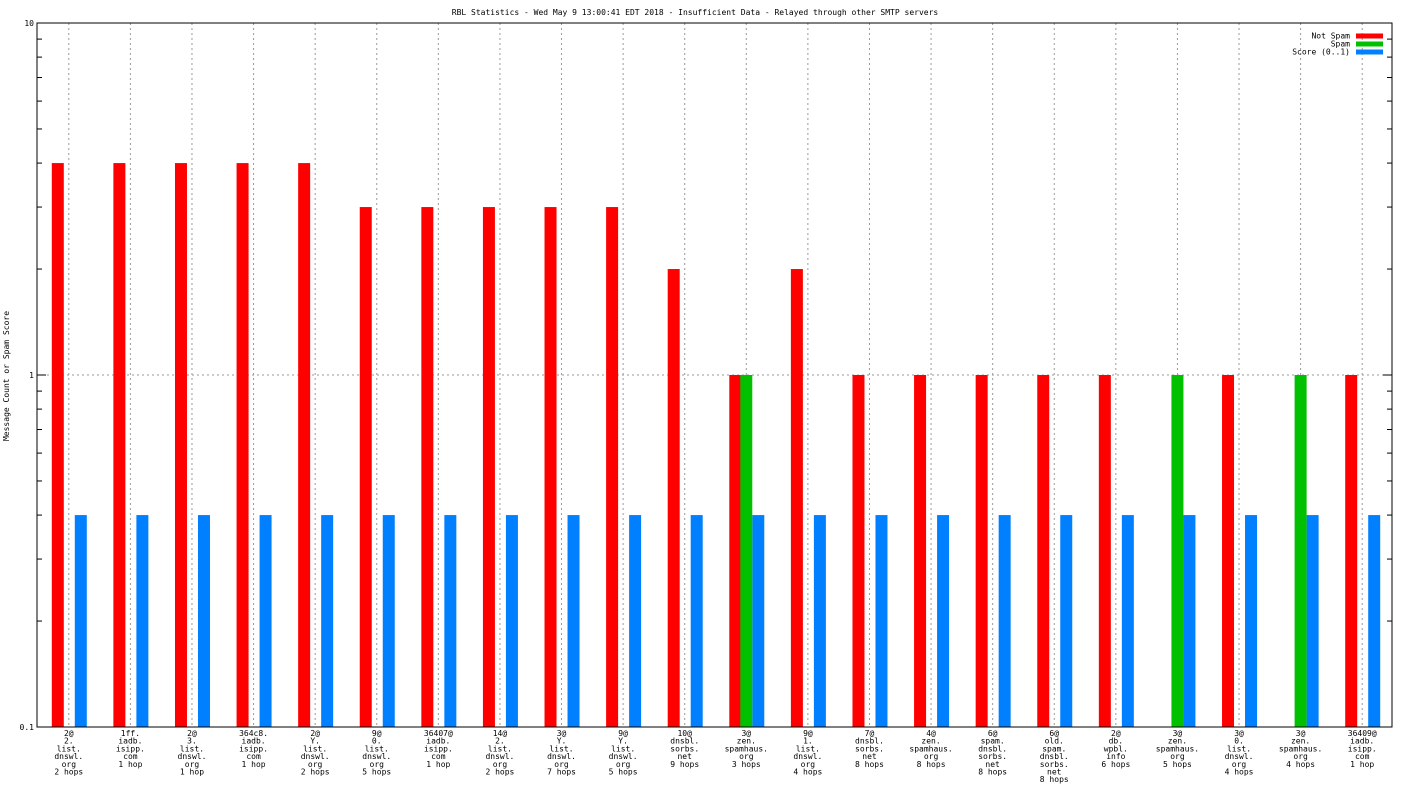  I want to click on x-tick-label: 6@ old. spam. dnsbl. sorbs. net 8 hops, so click(1054, 756).